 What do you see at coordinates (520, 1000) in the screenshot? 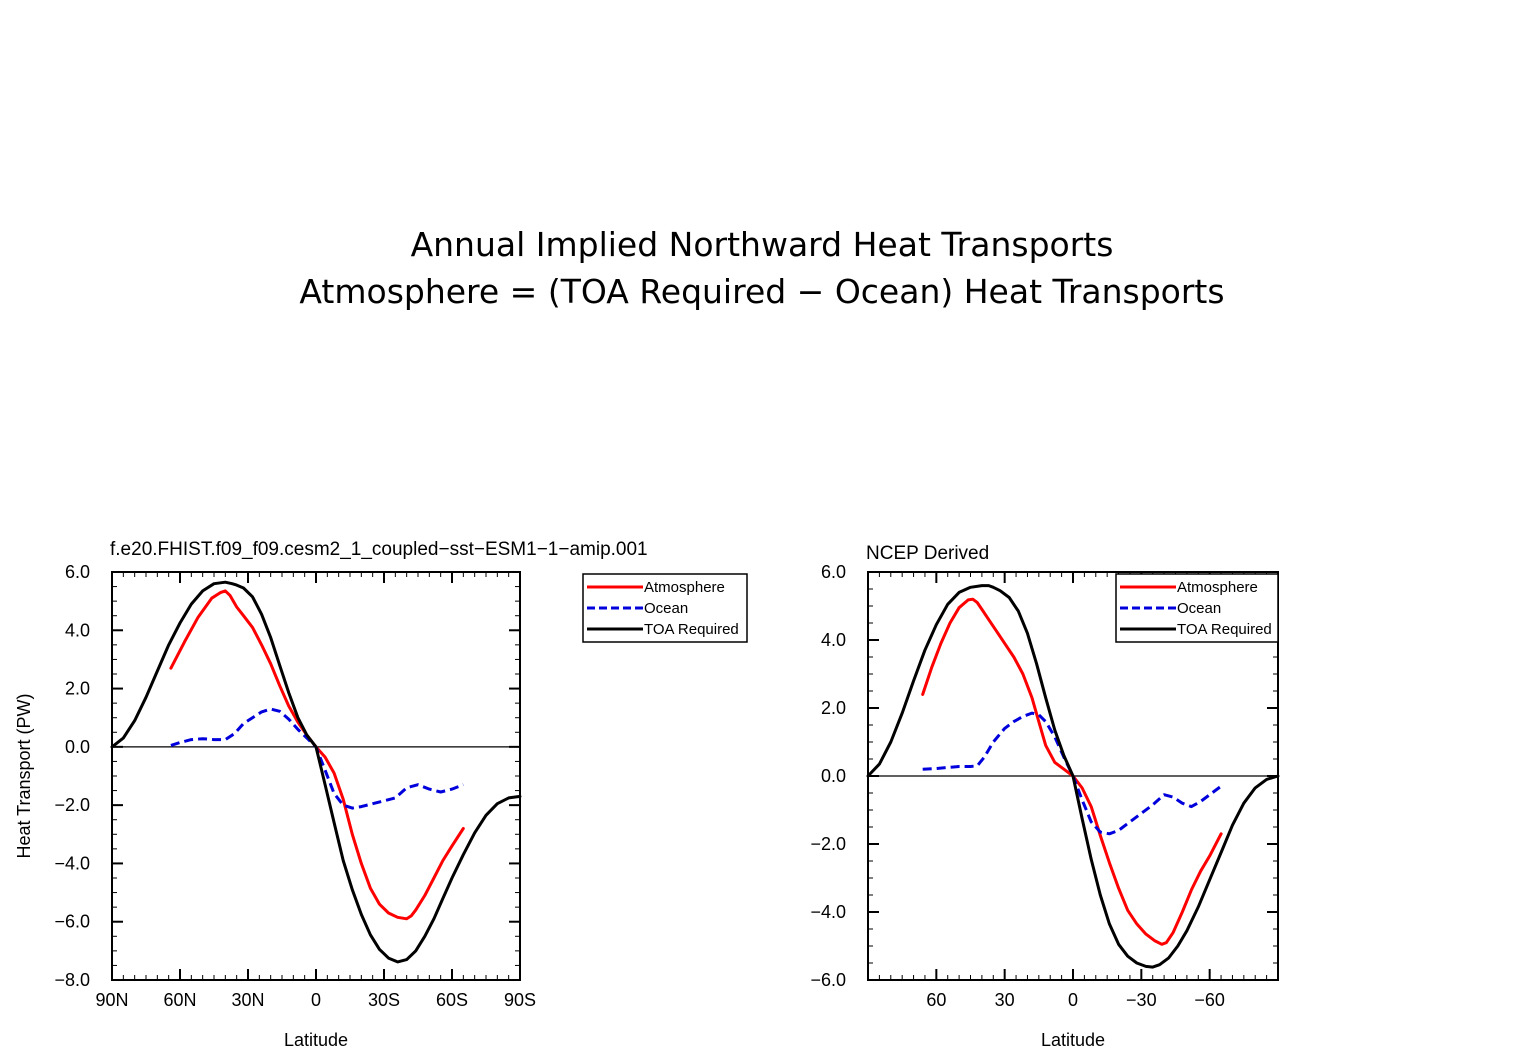
I see `x-tick-label: 90S` at bounding box center [520, 1000].